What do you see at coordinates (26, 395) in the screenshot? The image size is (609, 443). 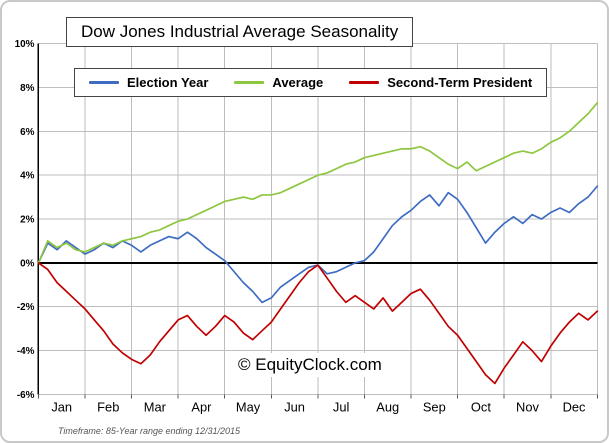 I see `y-tick-label: -6%` at bounding box center [26, 395].